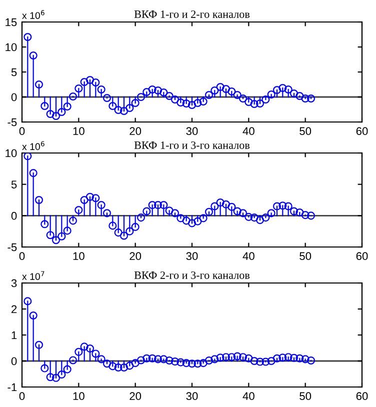 The image size is (376, 407). I want to click on x-tick-label: 0, so click(22, 396).